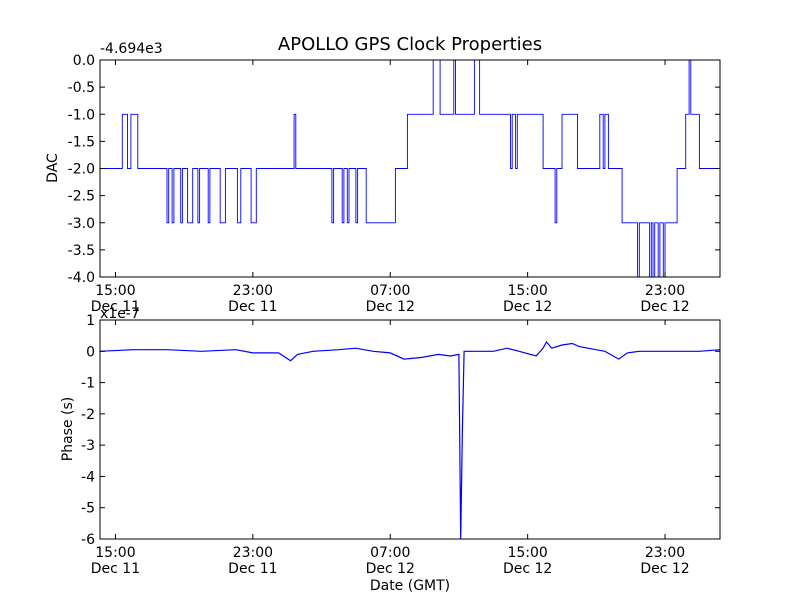 This screenshot has height=600, width=800. What do you see at coordinates (88, 509) in the screenshot?
I see `phase-y-tick-label: -5` at bounding box center [88, 509].